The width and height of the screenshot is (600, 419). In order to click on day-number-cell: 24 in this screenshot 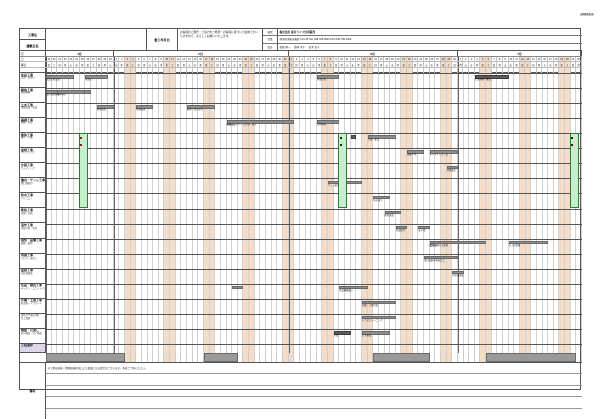, I will do `click(421, 59)`.